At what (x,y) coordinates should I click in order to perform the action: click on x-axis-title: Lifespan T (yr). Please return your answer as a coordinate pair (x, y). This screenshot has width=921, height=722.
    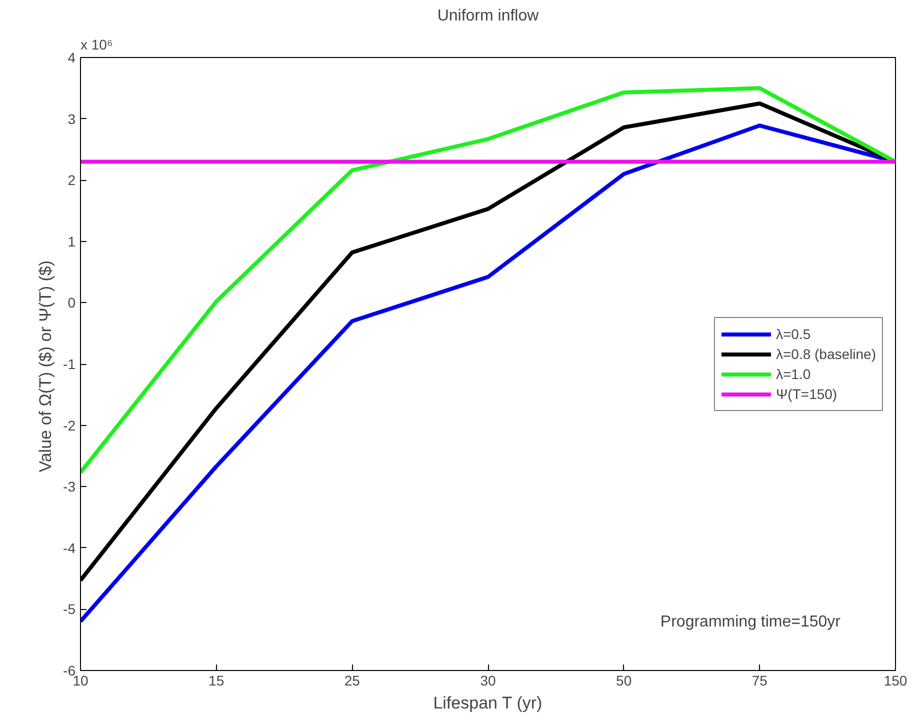
    Looking at the image, I should click on (487, 703).